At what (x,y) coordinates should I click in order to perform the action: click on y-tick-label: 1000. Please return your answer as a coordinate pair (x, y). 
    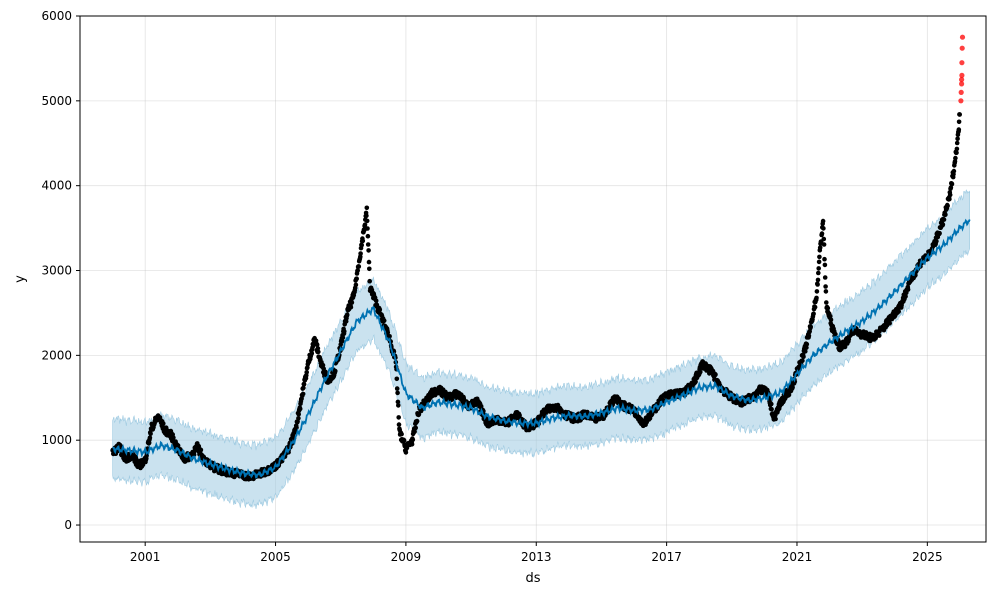
    Looking at the image, I should click on (56, 440).